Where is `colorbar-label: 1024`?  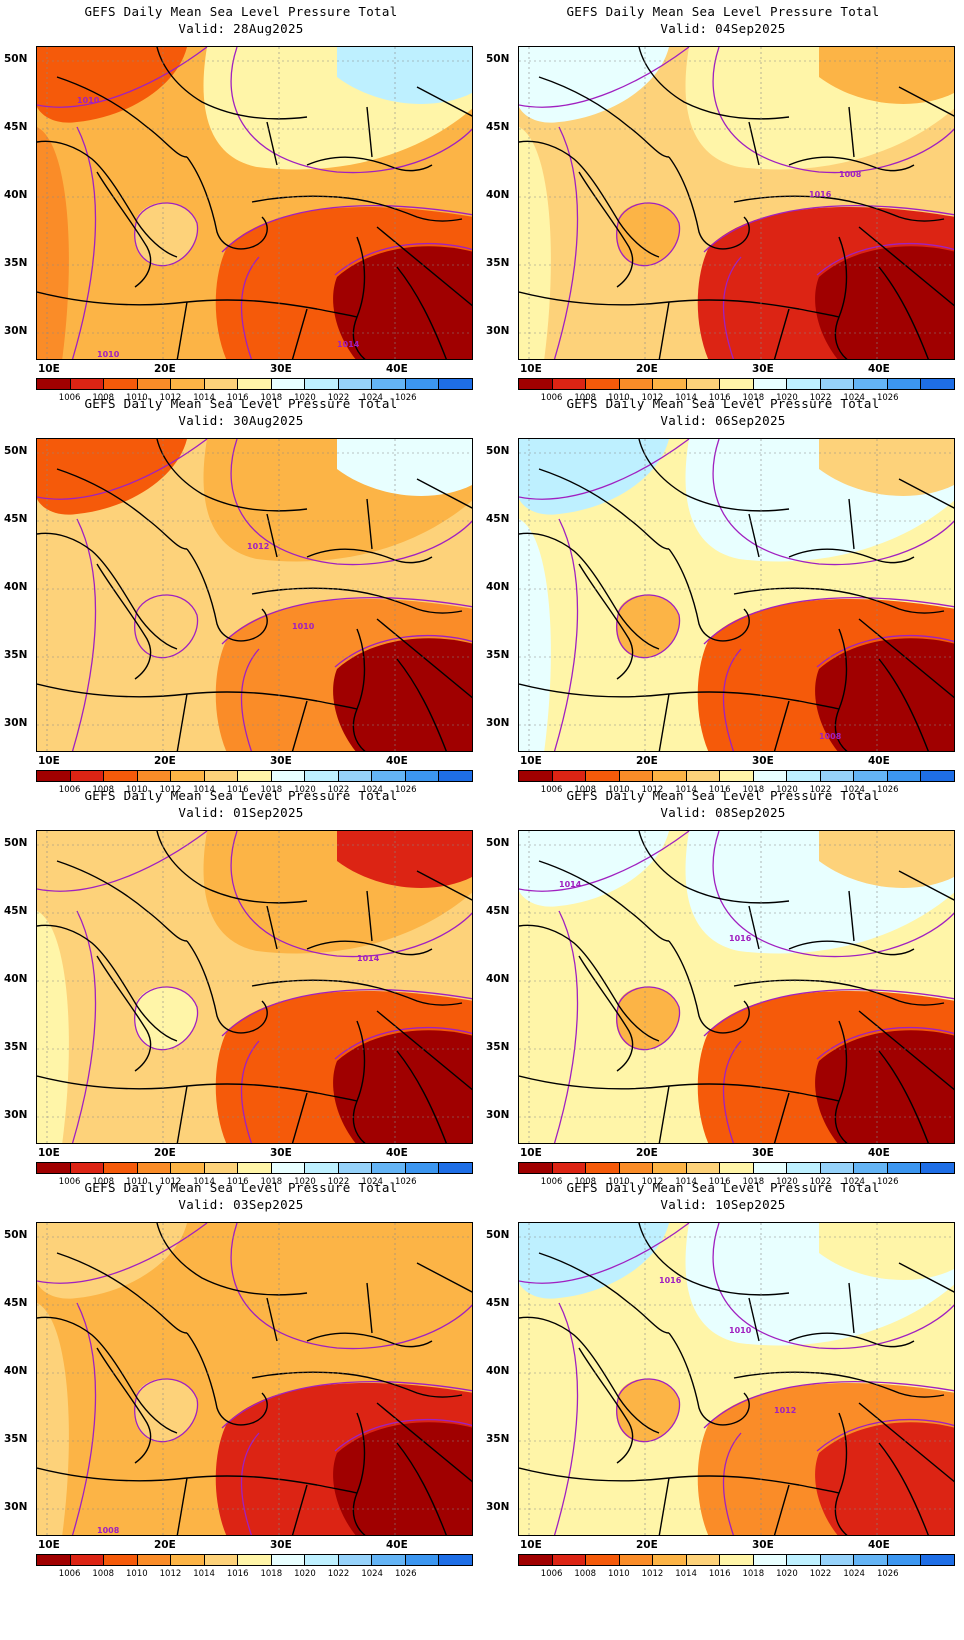
colorbar-label: 1024 is located at coordinates (854, 1182).